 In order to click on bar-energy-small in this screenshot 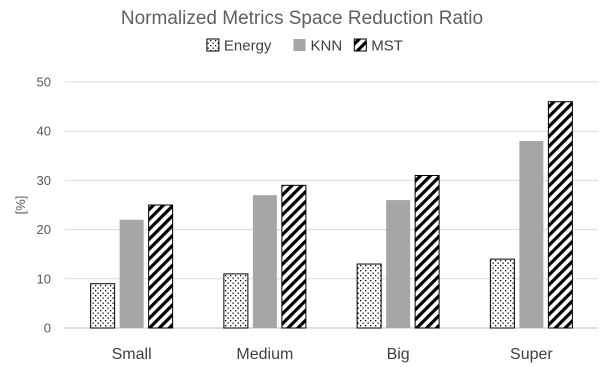, I will do `click(103, 306)`.